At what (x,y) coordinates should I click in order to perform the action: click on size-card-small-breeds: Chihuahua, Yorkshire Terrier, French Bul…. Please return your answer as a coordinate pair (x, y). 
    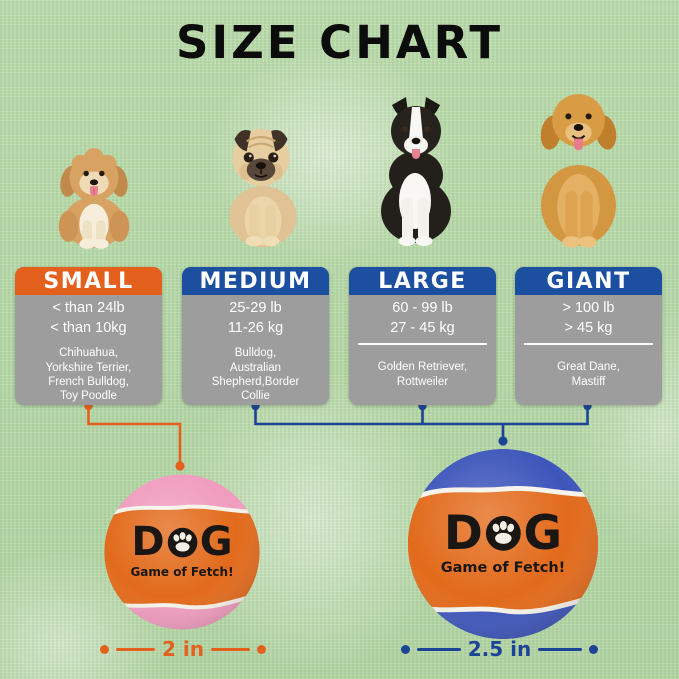
    Looking at the image, I should click on (88, 375).